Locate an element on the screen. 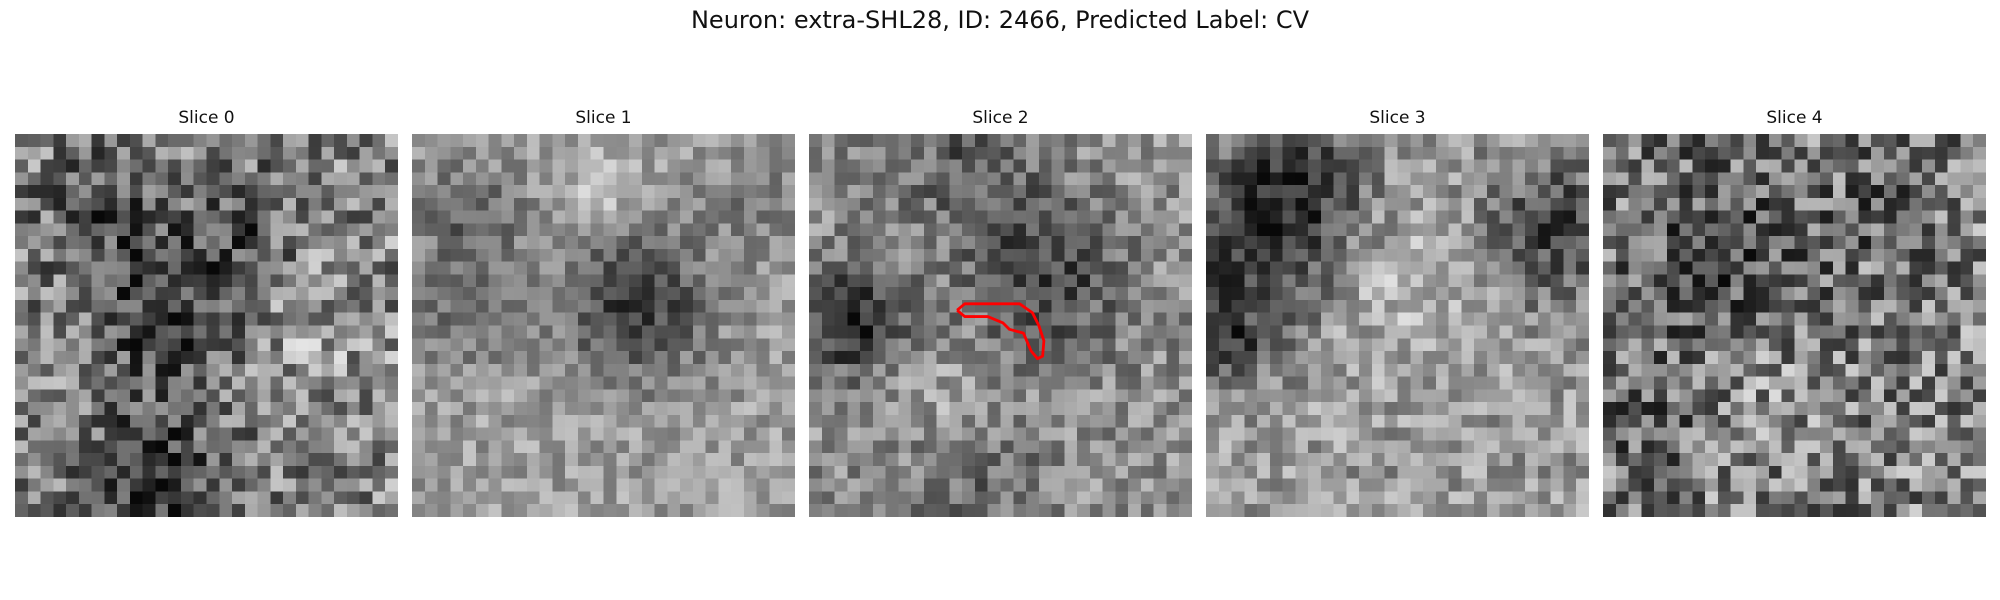 The height and width of the screenshot is (600, 2000). neuron-contour is located at coordinates (1001, 331).